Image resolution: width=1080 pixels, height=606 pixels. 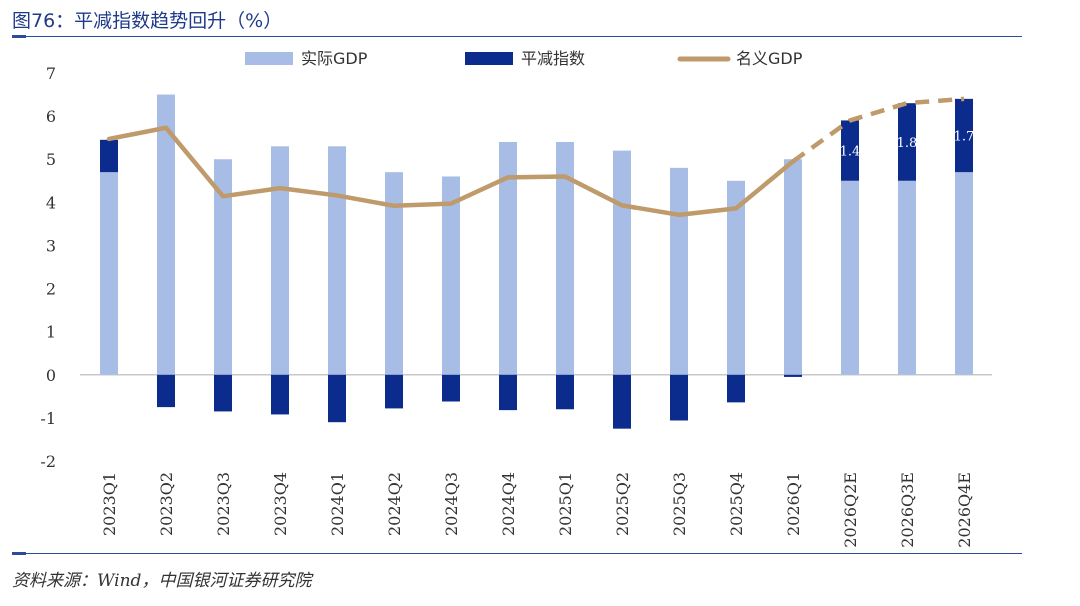 I want to click on y-tick-label: 4, so click(x=51, y=202).